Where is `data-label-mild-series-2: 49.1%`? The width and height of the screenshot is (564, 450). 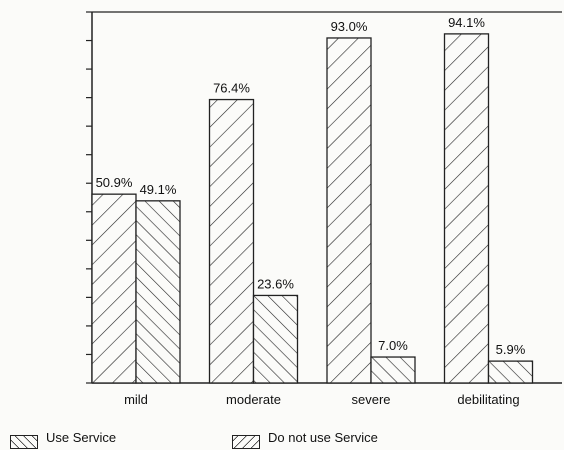 data-label-mild-series-2: 49.1% is located at coordinates (158, 189).